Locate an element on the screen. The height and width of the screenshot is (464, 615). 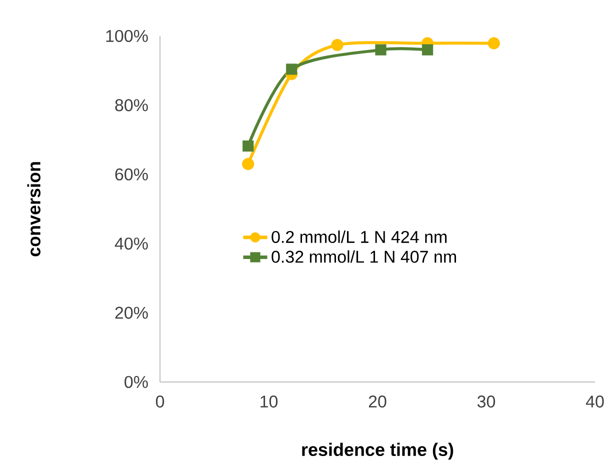
x-tick-label: 10 is located at coordinates (269, 402).